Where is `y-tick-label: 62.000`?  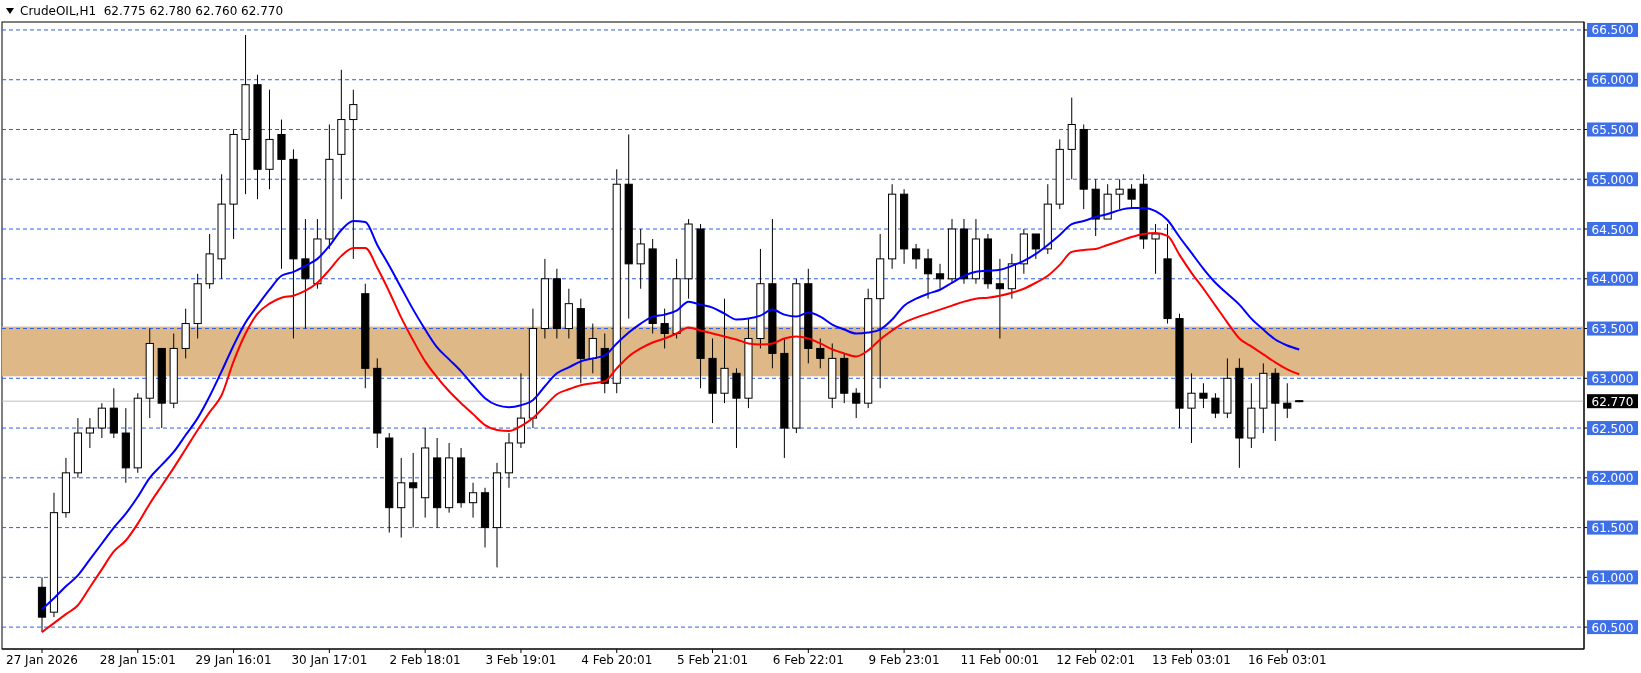
y-tick-label: 62.000 is located at coordinates (1612, 478).